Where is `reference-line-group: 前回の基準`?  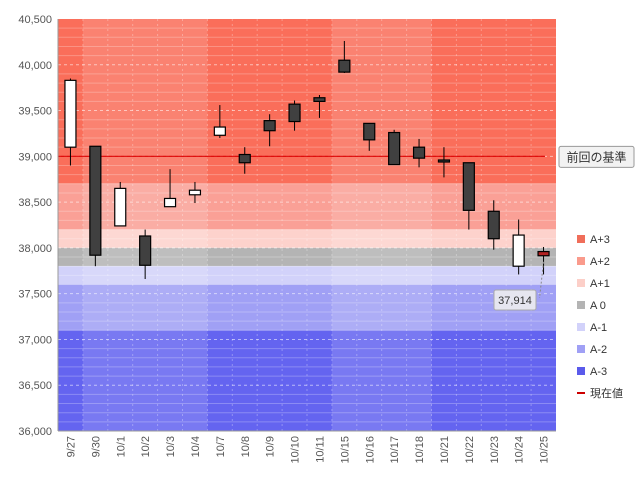 reference-line-group: 前回の基準 is located at coordinates (346, 156).